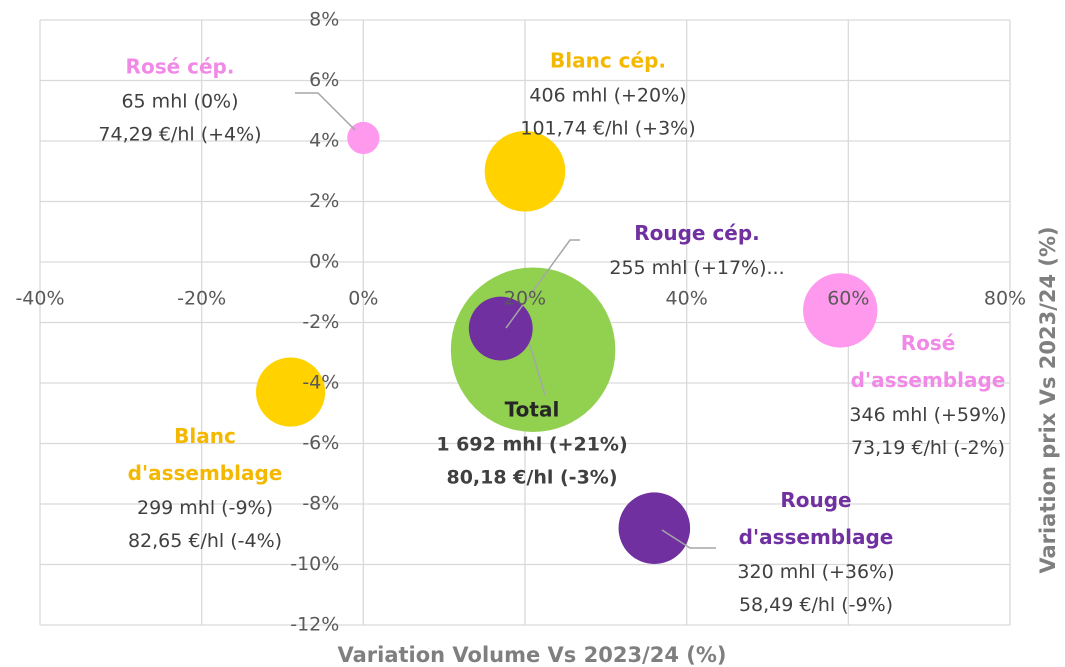 This screenshot has height=667, width=1065. What do you see at coordinates (324, 20) in the screenshot?
I see `y-tick-label: 8%` at bounding box center [324, 20].